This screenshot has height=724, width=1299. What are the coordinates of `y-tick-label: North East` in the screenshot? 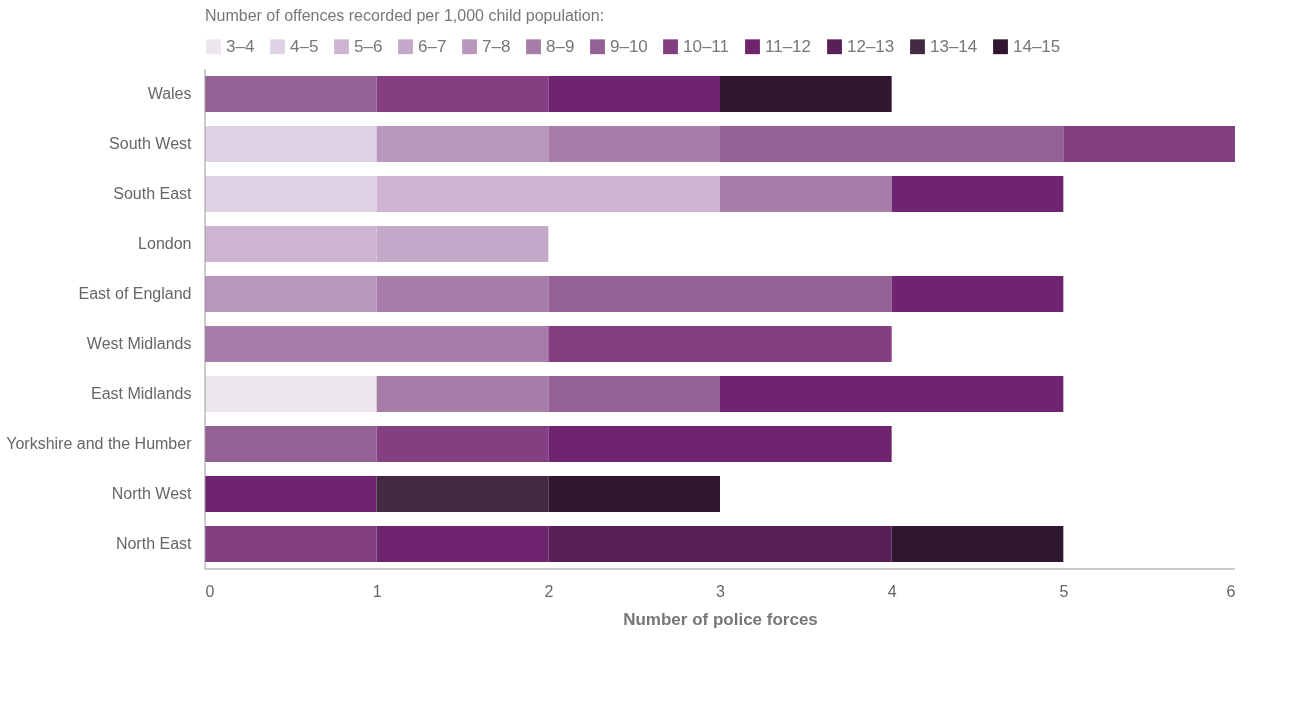 It's located at (154, 543).